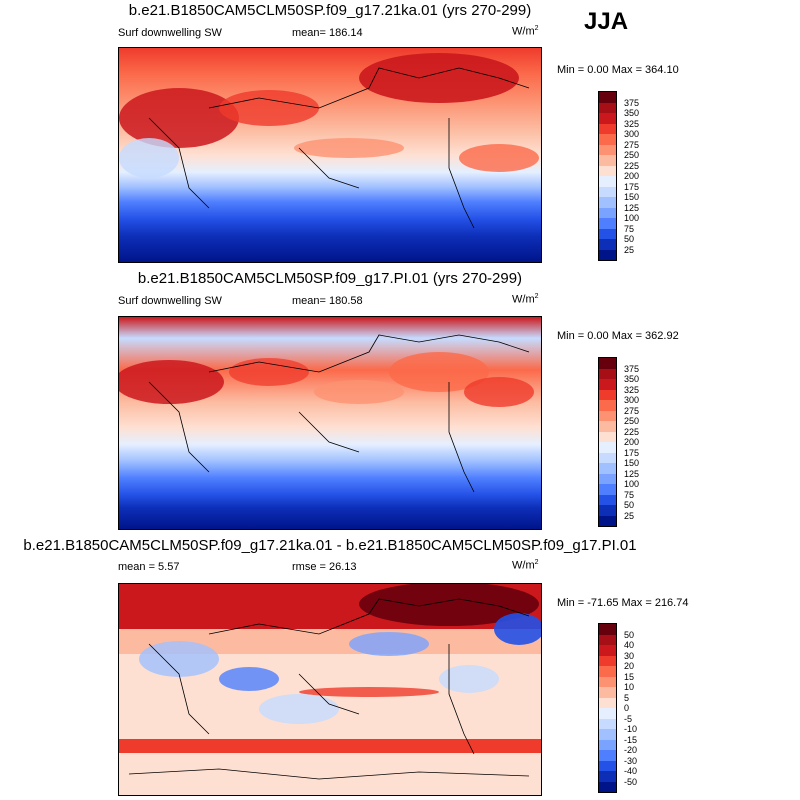 This screenshot has width=800, height=800. What do you see at coordinates (629, 228) in the screenshot?
I see `panel-1-colorbar-tick: 75` at bounding box center [629, 228].